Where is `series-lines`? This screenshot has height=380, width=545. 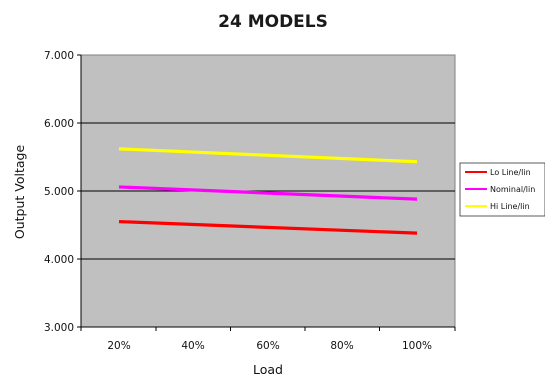
series-lines is located at coordinates (268, 191).